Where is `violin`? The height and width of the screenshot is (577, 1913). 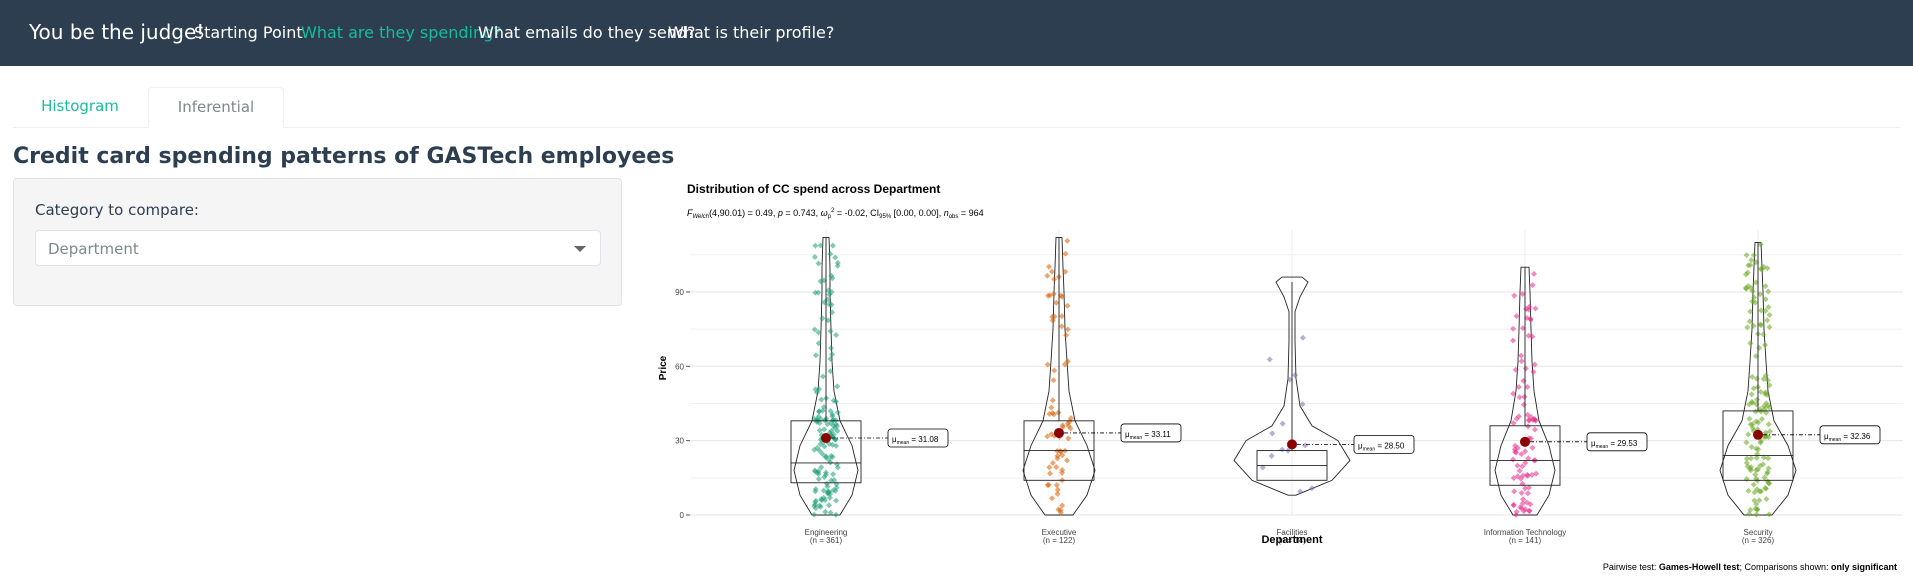 violin is located at coordinates (1525, 391).